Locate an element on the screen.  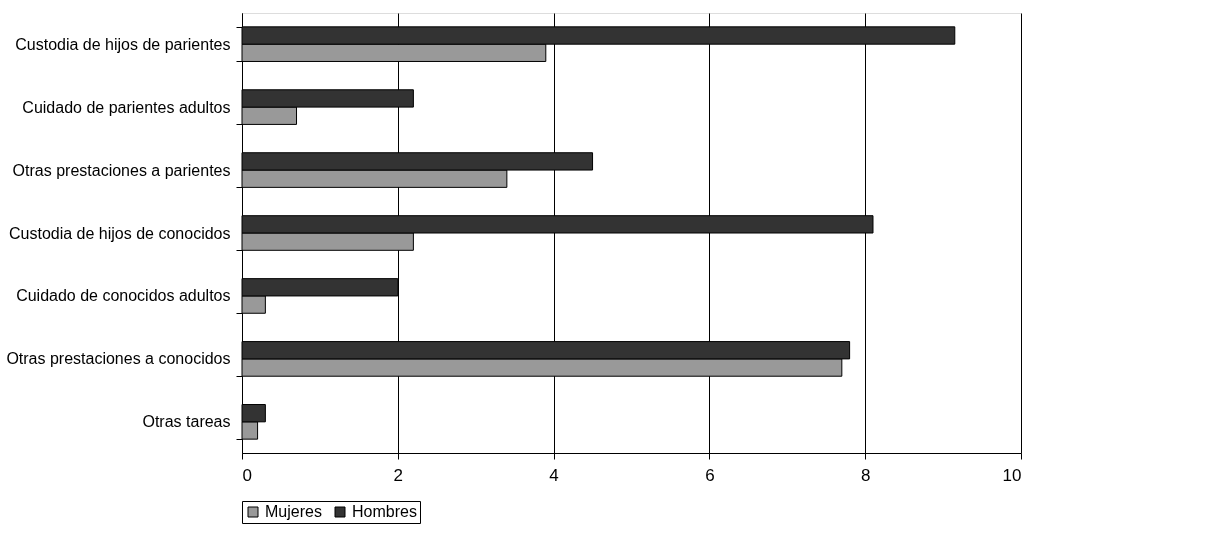
x-tick-label: 10 is located at coordinates (1012, 475).